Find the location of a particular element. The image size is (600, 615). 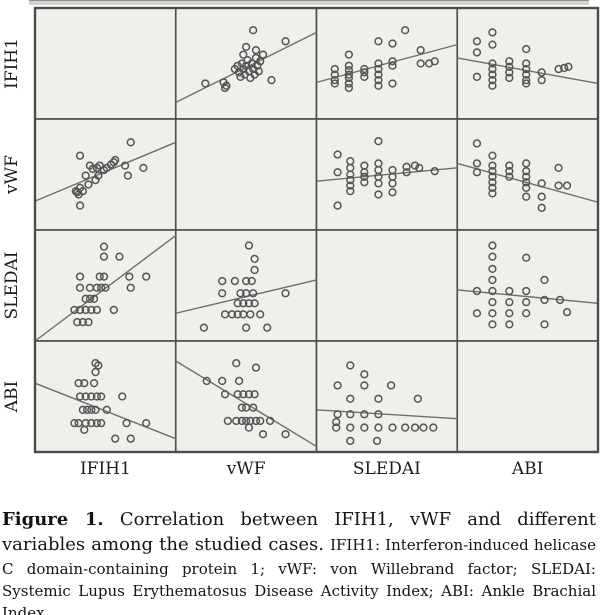

figure-top-edge-strip is located at coordinates (309, 2).